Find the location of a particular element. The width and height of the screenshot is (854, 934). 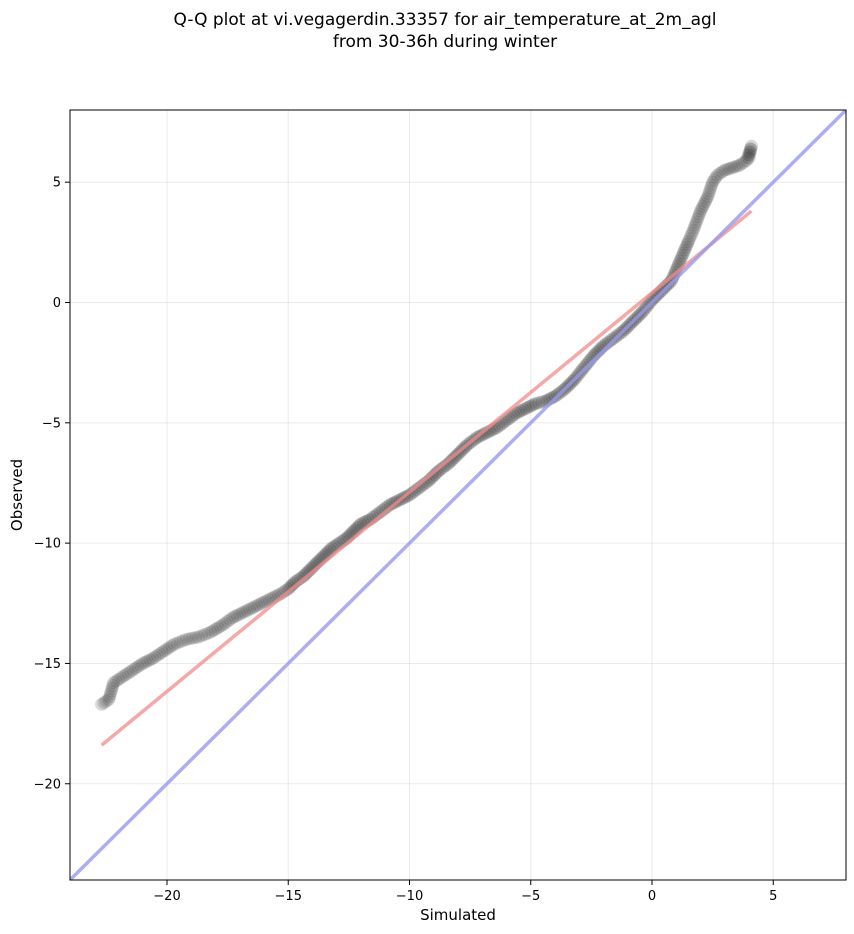

y-tick-label: 5 is located at coordinates (57, 183).